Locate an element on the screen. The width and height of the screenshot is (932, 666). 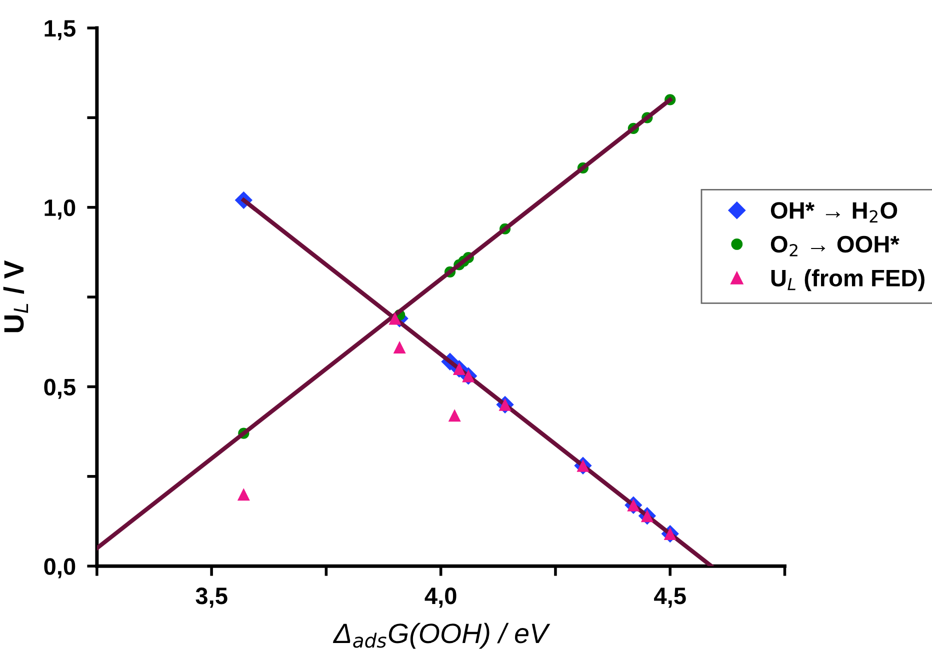
legend-label: U$_{L}$ (from FED) is located at coordinates (847, 280).